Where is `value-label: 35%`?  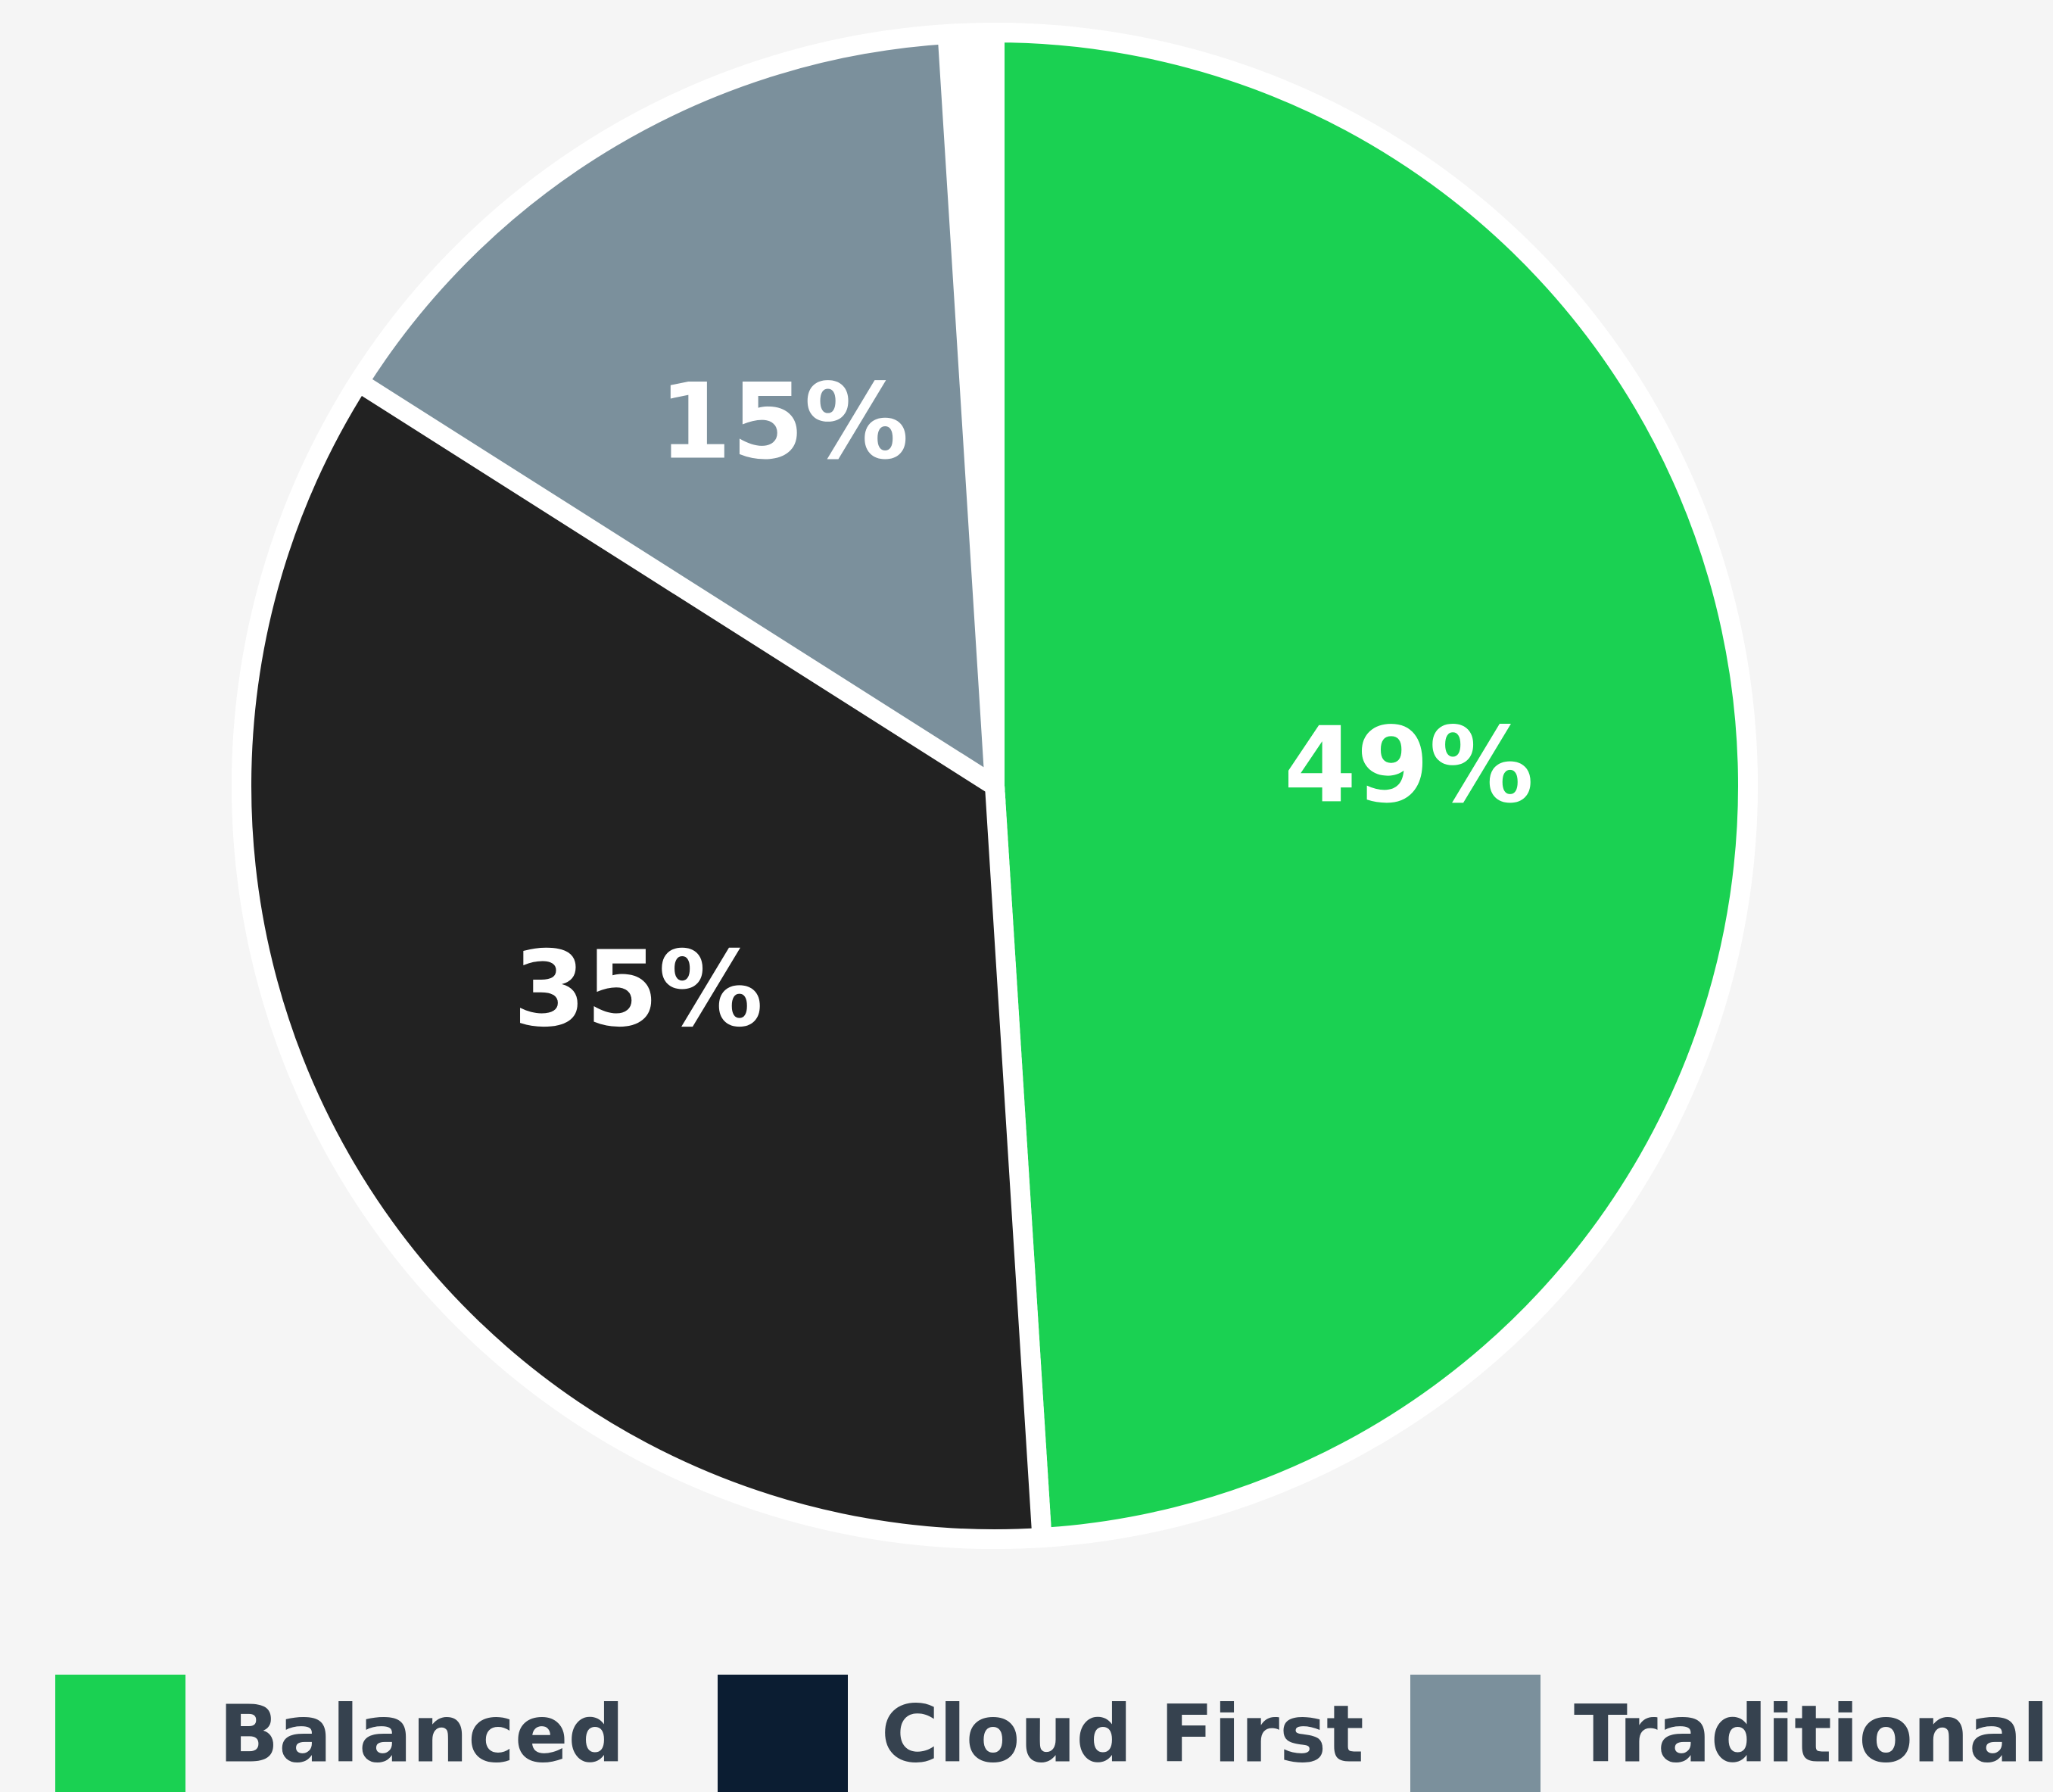
value-label: 35% is located at coordinates (638, 989).